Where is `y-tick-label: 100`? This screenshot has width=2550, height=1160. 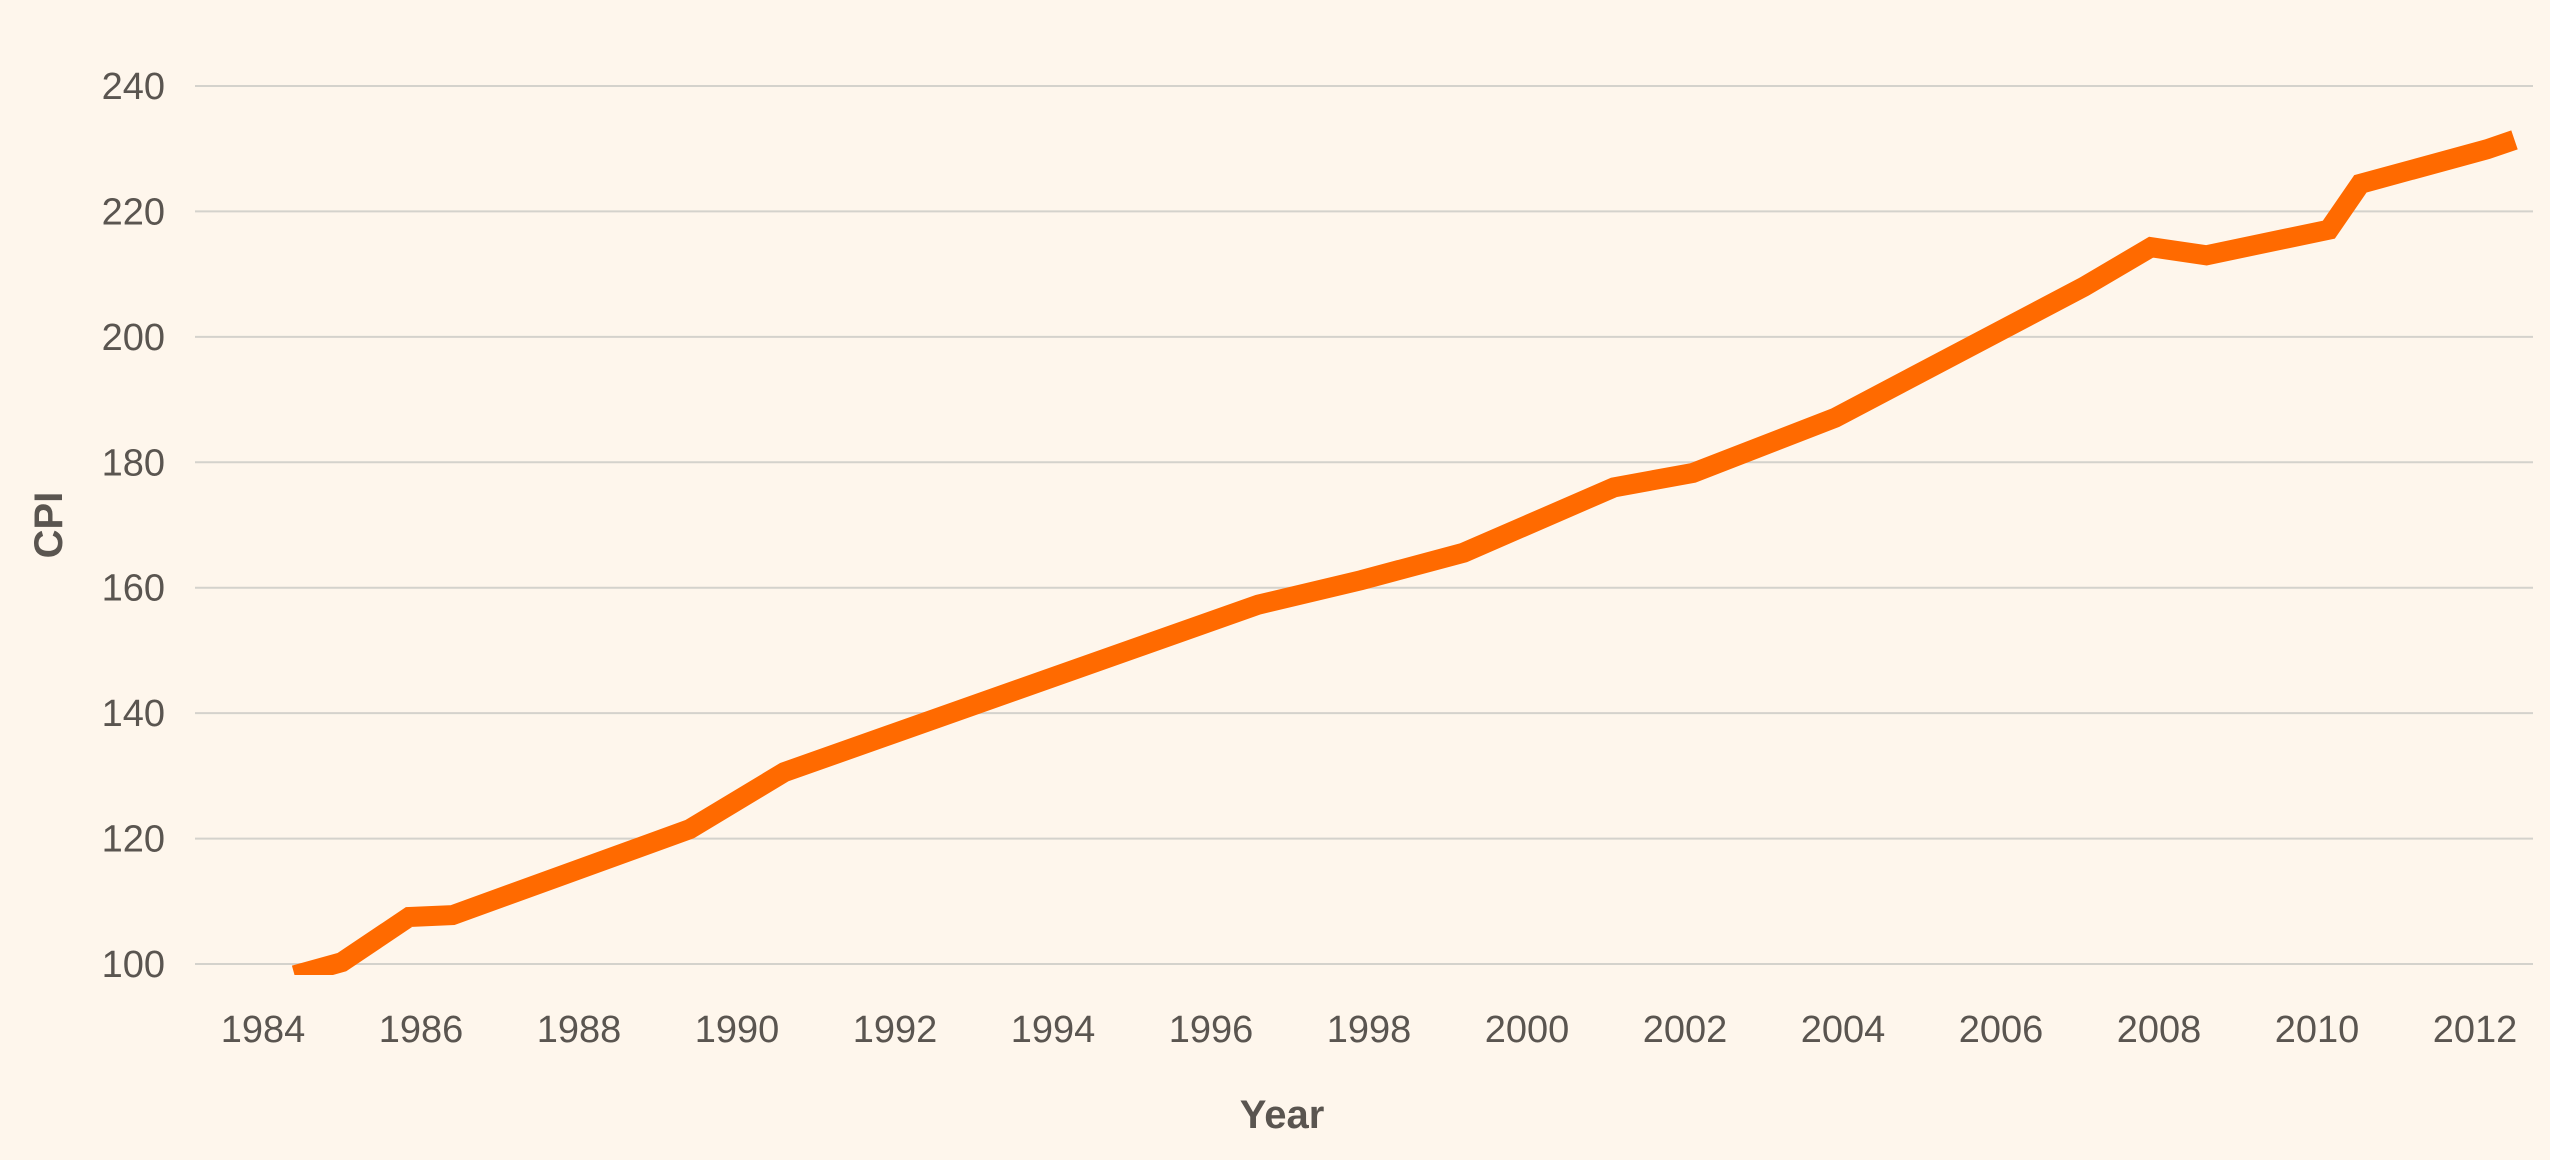
y-tick-label: 100 is located at coordinates (133, 965).